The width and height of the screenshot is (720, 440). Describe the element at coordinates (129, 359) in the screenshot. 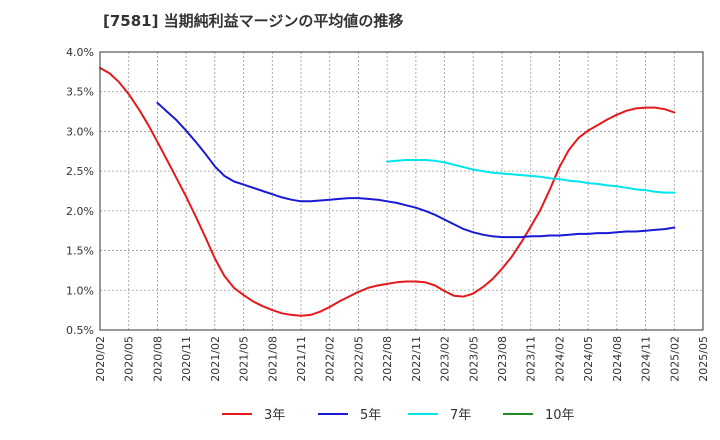

I see `x-tick-label: 2020/05` at that location.